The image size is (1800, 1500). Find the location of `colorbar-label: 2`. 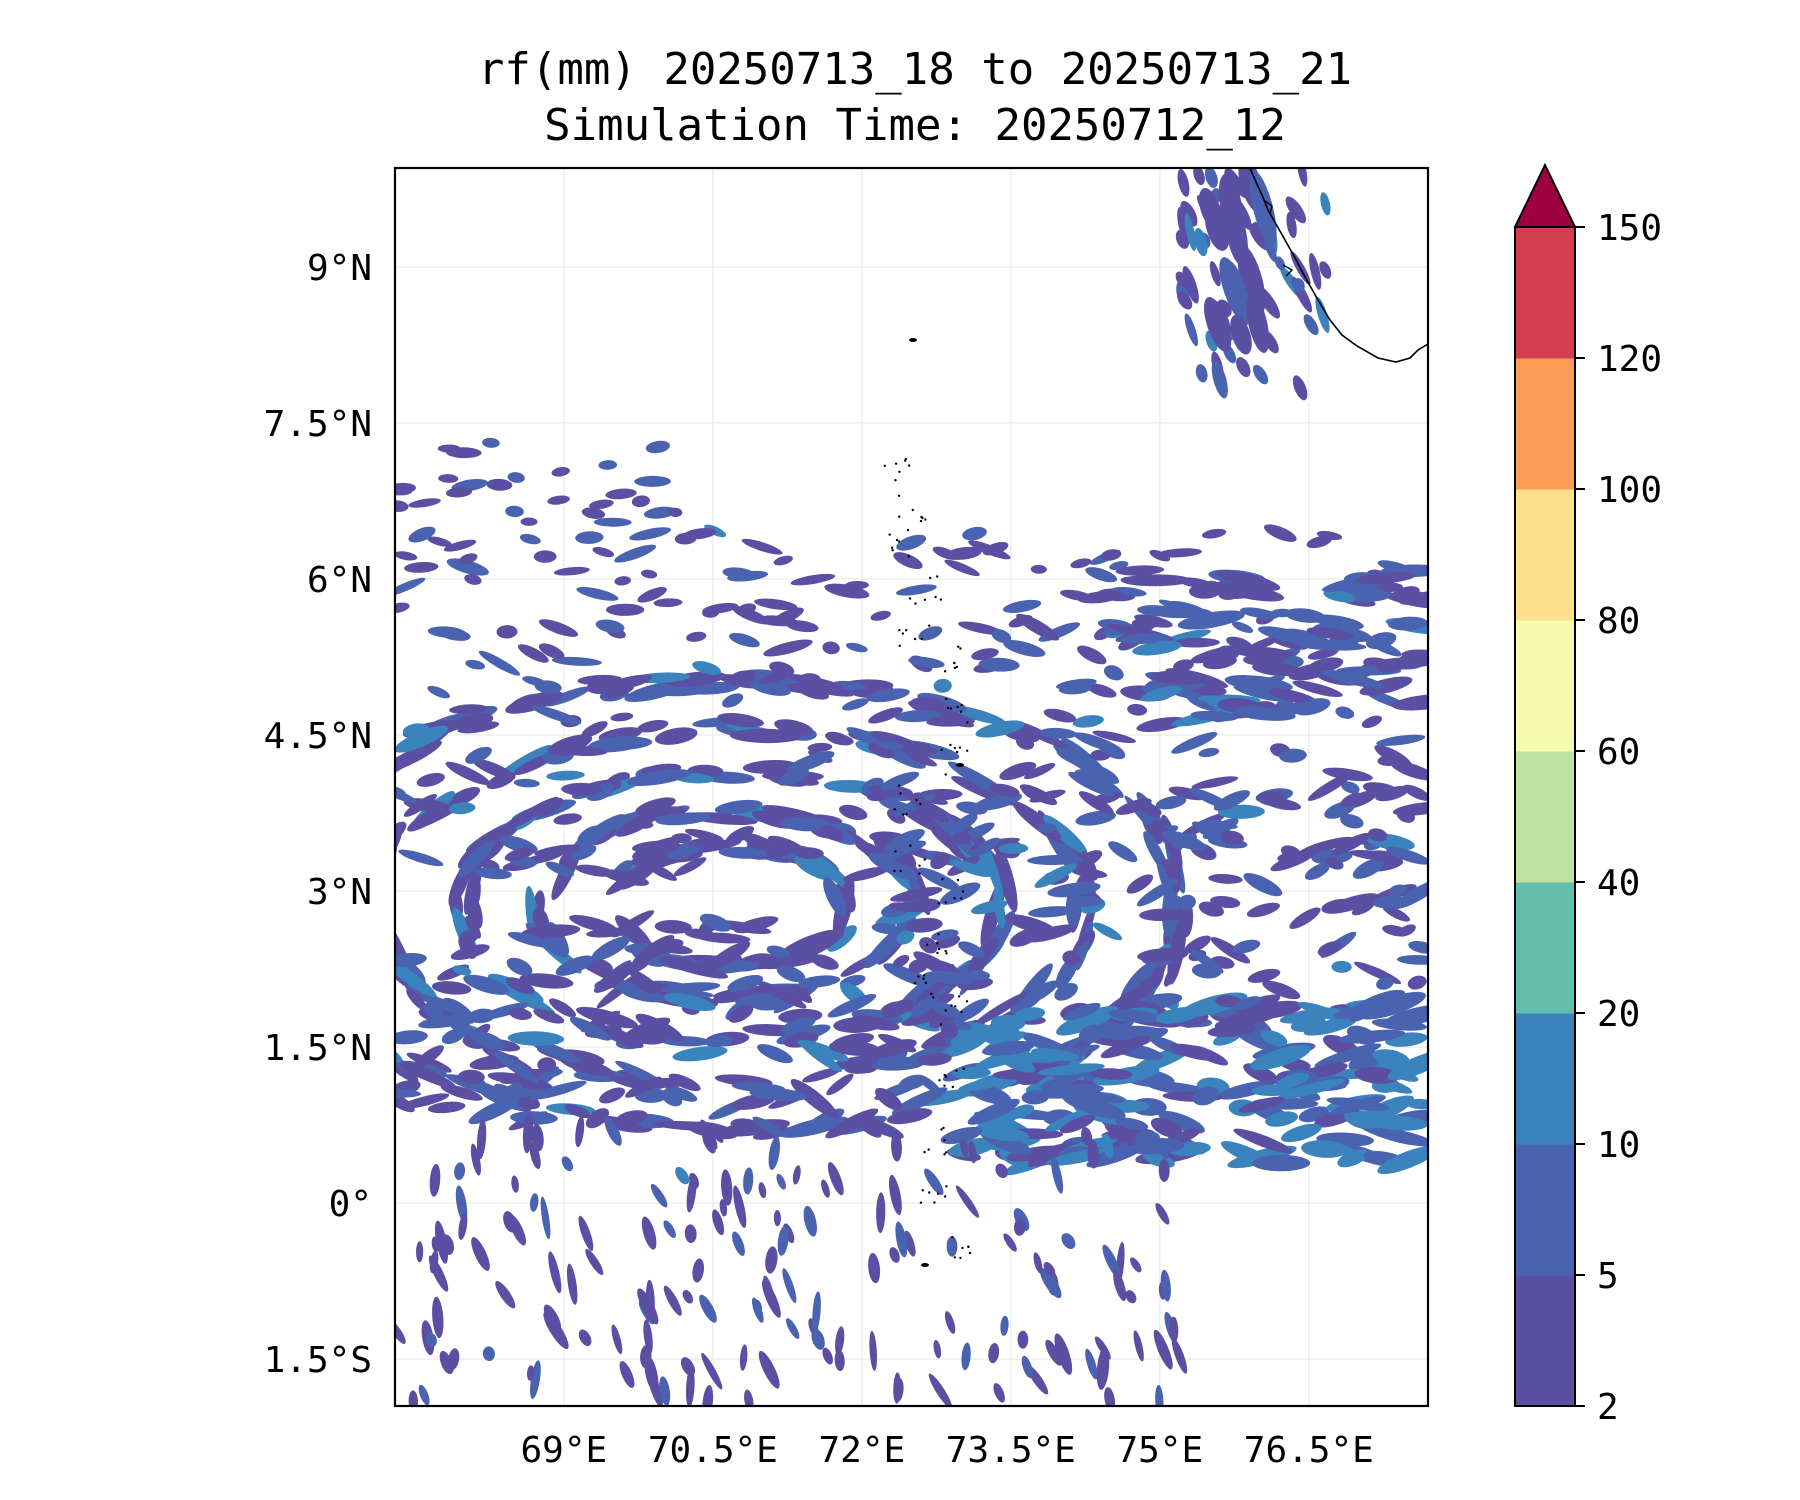

colorbar-label: 2 is located at coordinates (1608, 1407).